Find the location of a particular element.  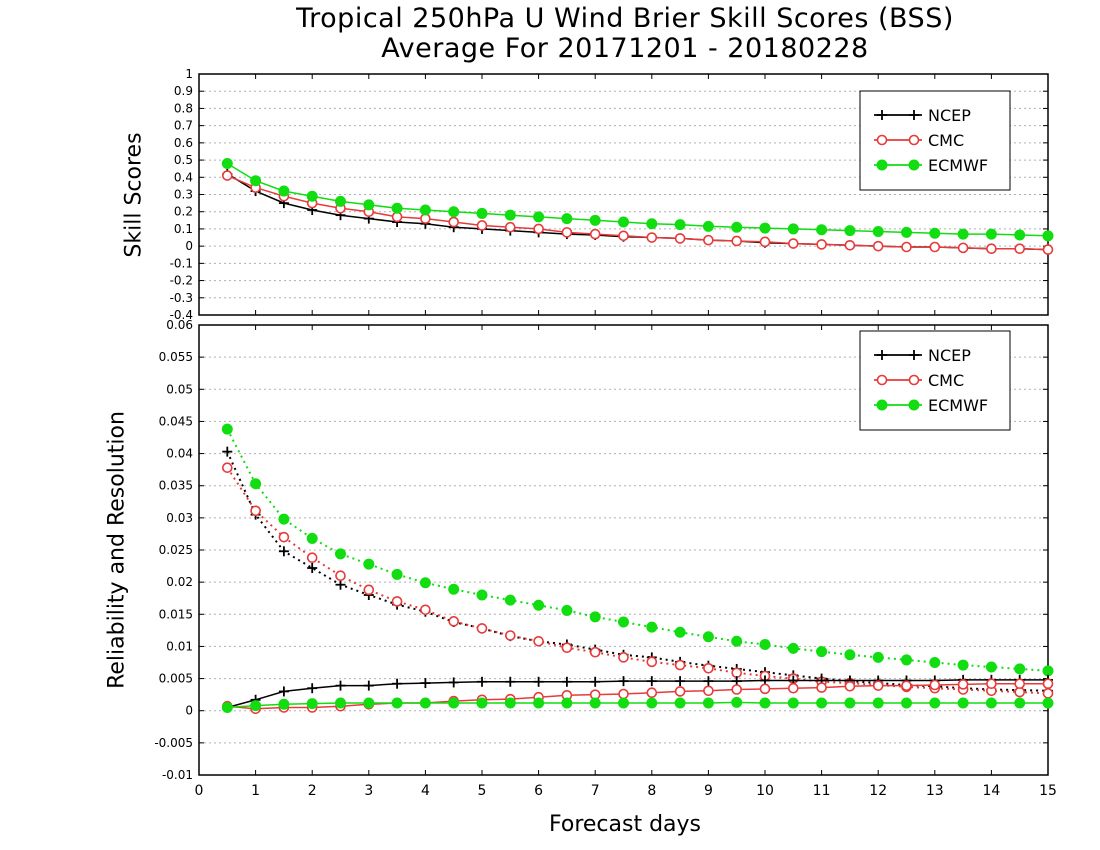

y-tick-label: 0.2 is located at coordinates (183, 212).